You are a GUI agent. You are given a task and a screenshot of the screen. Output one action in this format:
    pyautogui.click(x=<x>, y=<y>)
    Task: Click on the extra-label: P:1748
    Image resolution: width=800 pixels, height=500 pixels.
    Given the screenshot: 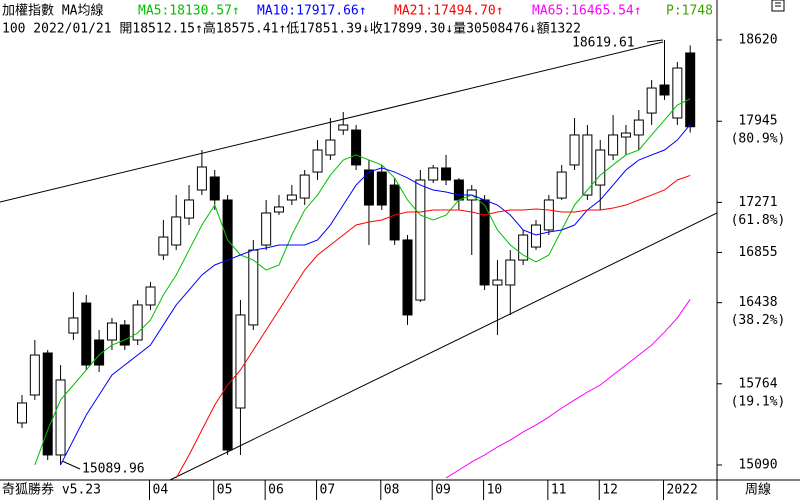 What is the action you would take?
    pyautogui.click(x=689, y=11)
    